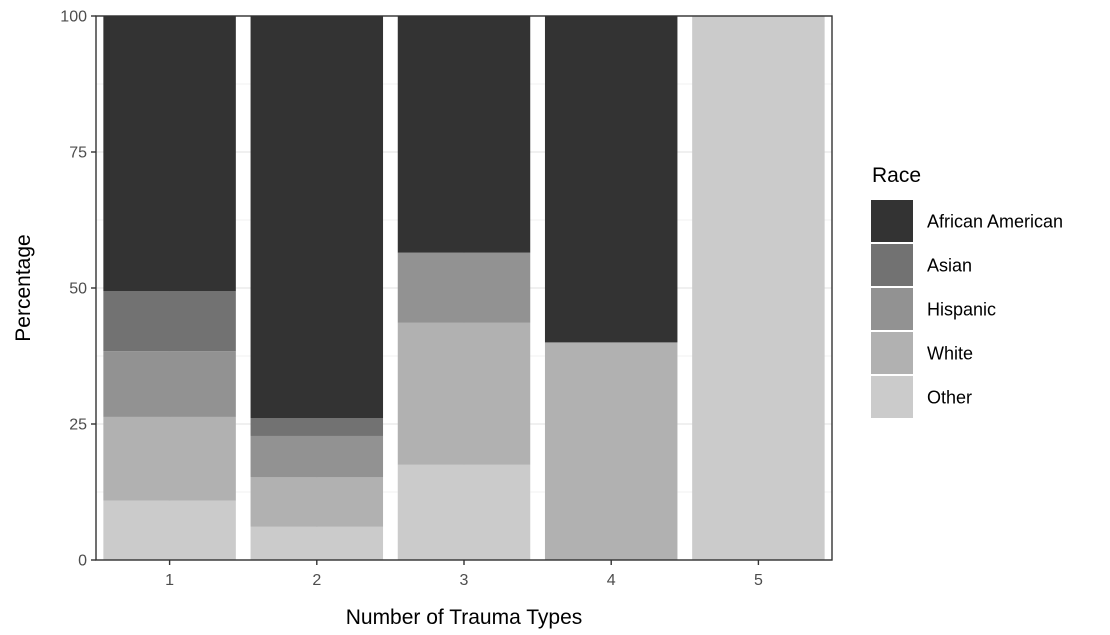  What do you see at coordinates (611, 580) in the screenshot?
I see `x-tick-label: 4` at bounding box center [611, 580].